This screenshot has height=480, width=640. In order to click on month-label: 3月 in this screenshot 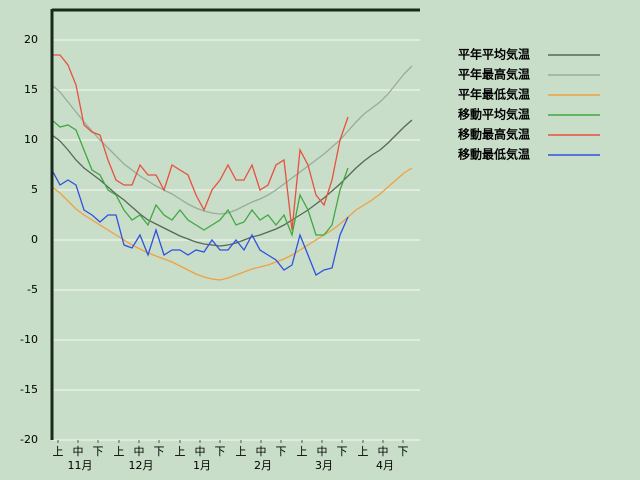, I will do `click(324, 465)`.